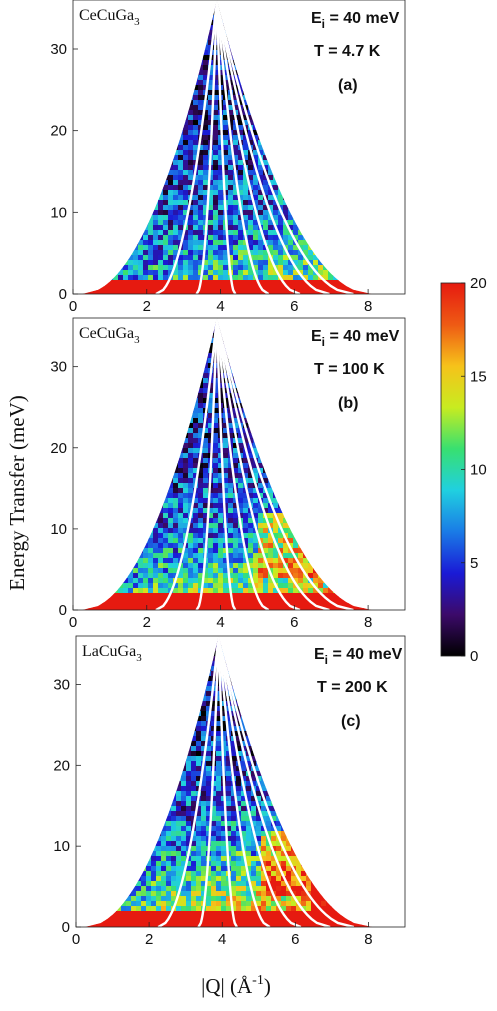 The height and width of the screenshot is (1011, 497). I want to click on colorbar-ticks: 0 5 10 15 20, so click(474, 470).